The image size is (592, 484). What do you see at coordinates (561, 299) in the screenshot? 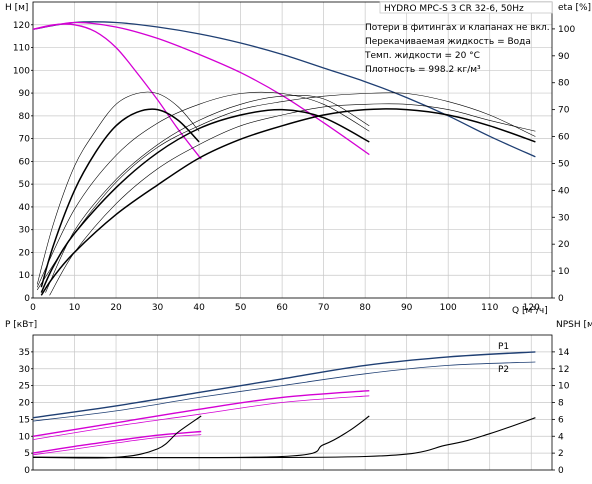
I see `top-right-tick-label: 0` at bounding box center [561, 299].